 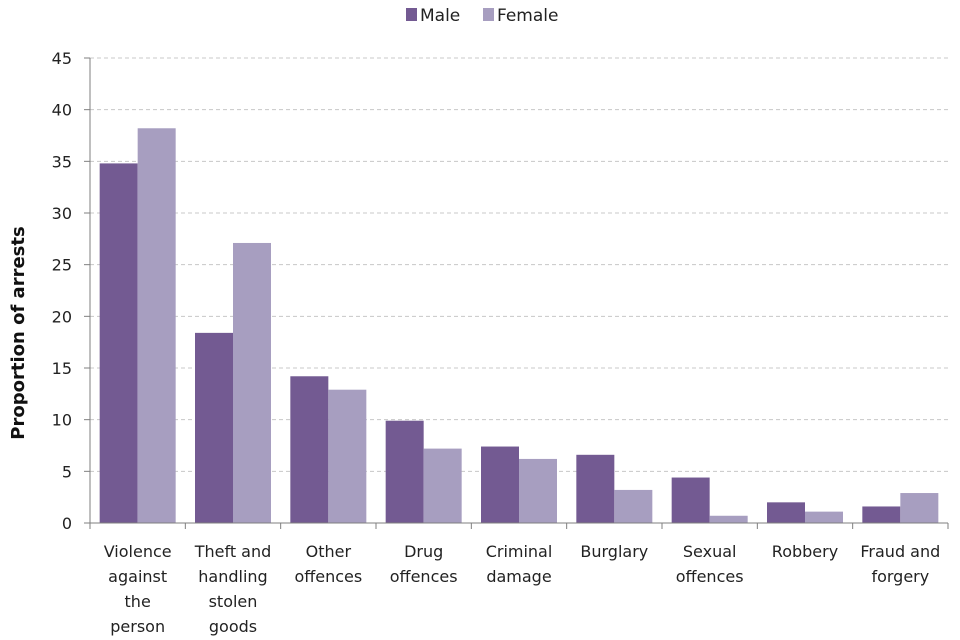 What do you see at coordinates (138, 601) in the screenshot?
I see `x-category-label: the` at bounding box center [138, 601].